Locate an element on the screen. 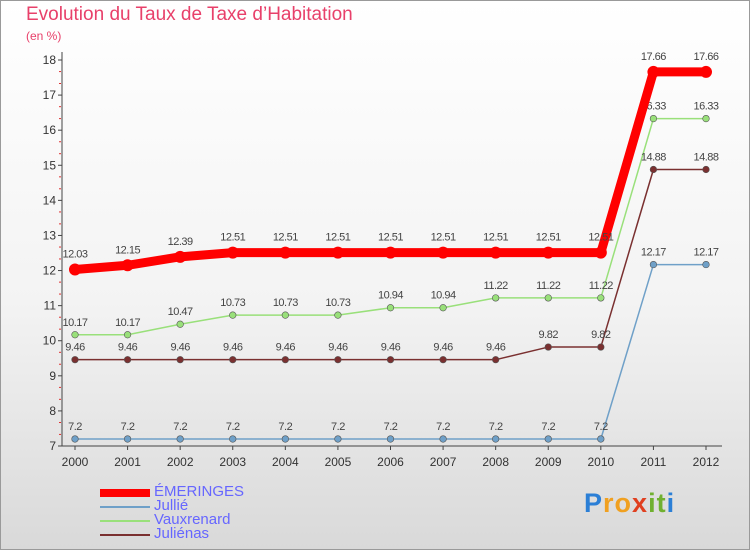 Image resolution: width=750 pixels, height=550 pixels. y-tick-label: 15 is located at coordinates (50, 165).